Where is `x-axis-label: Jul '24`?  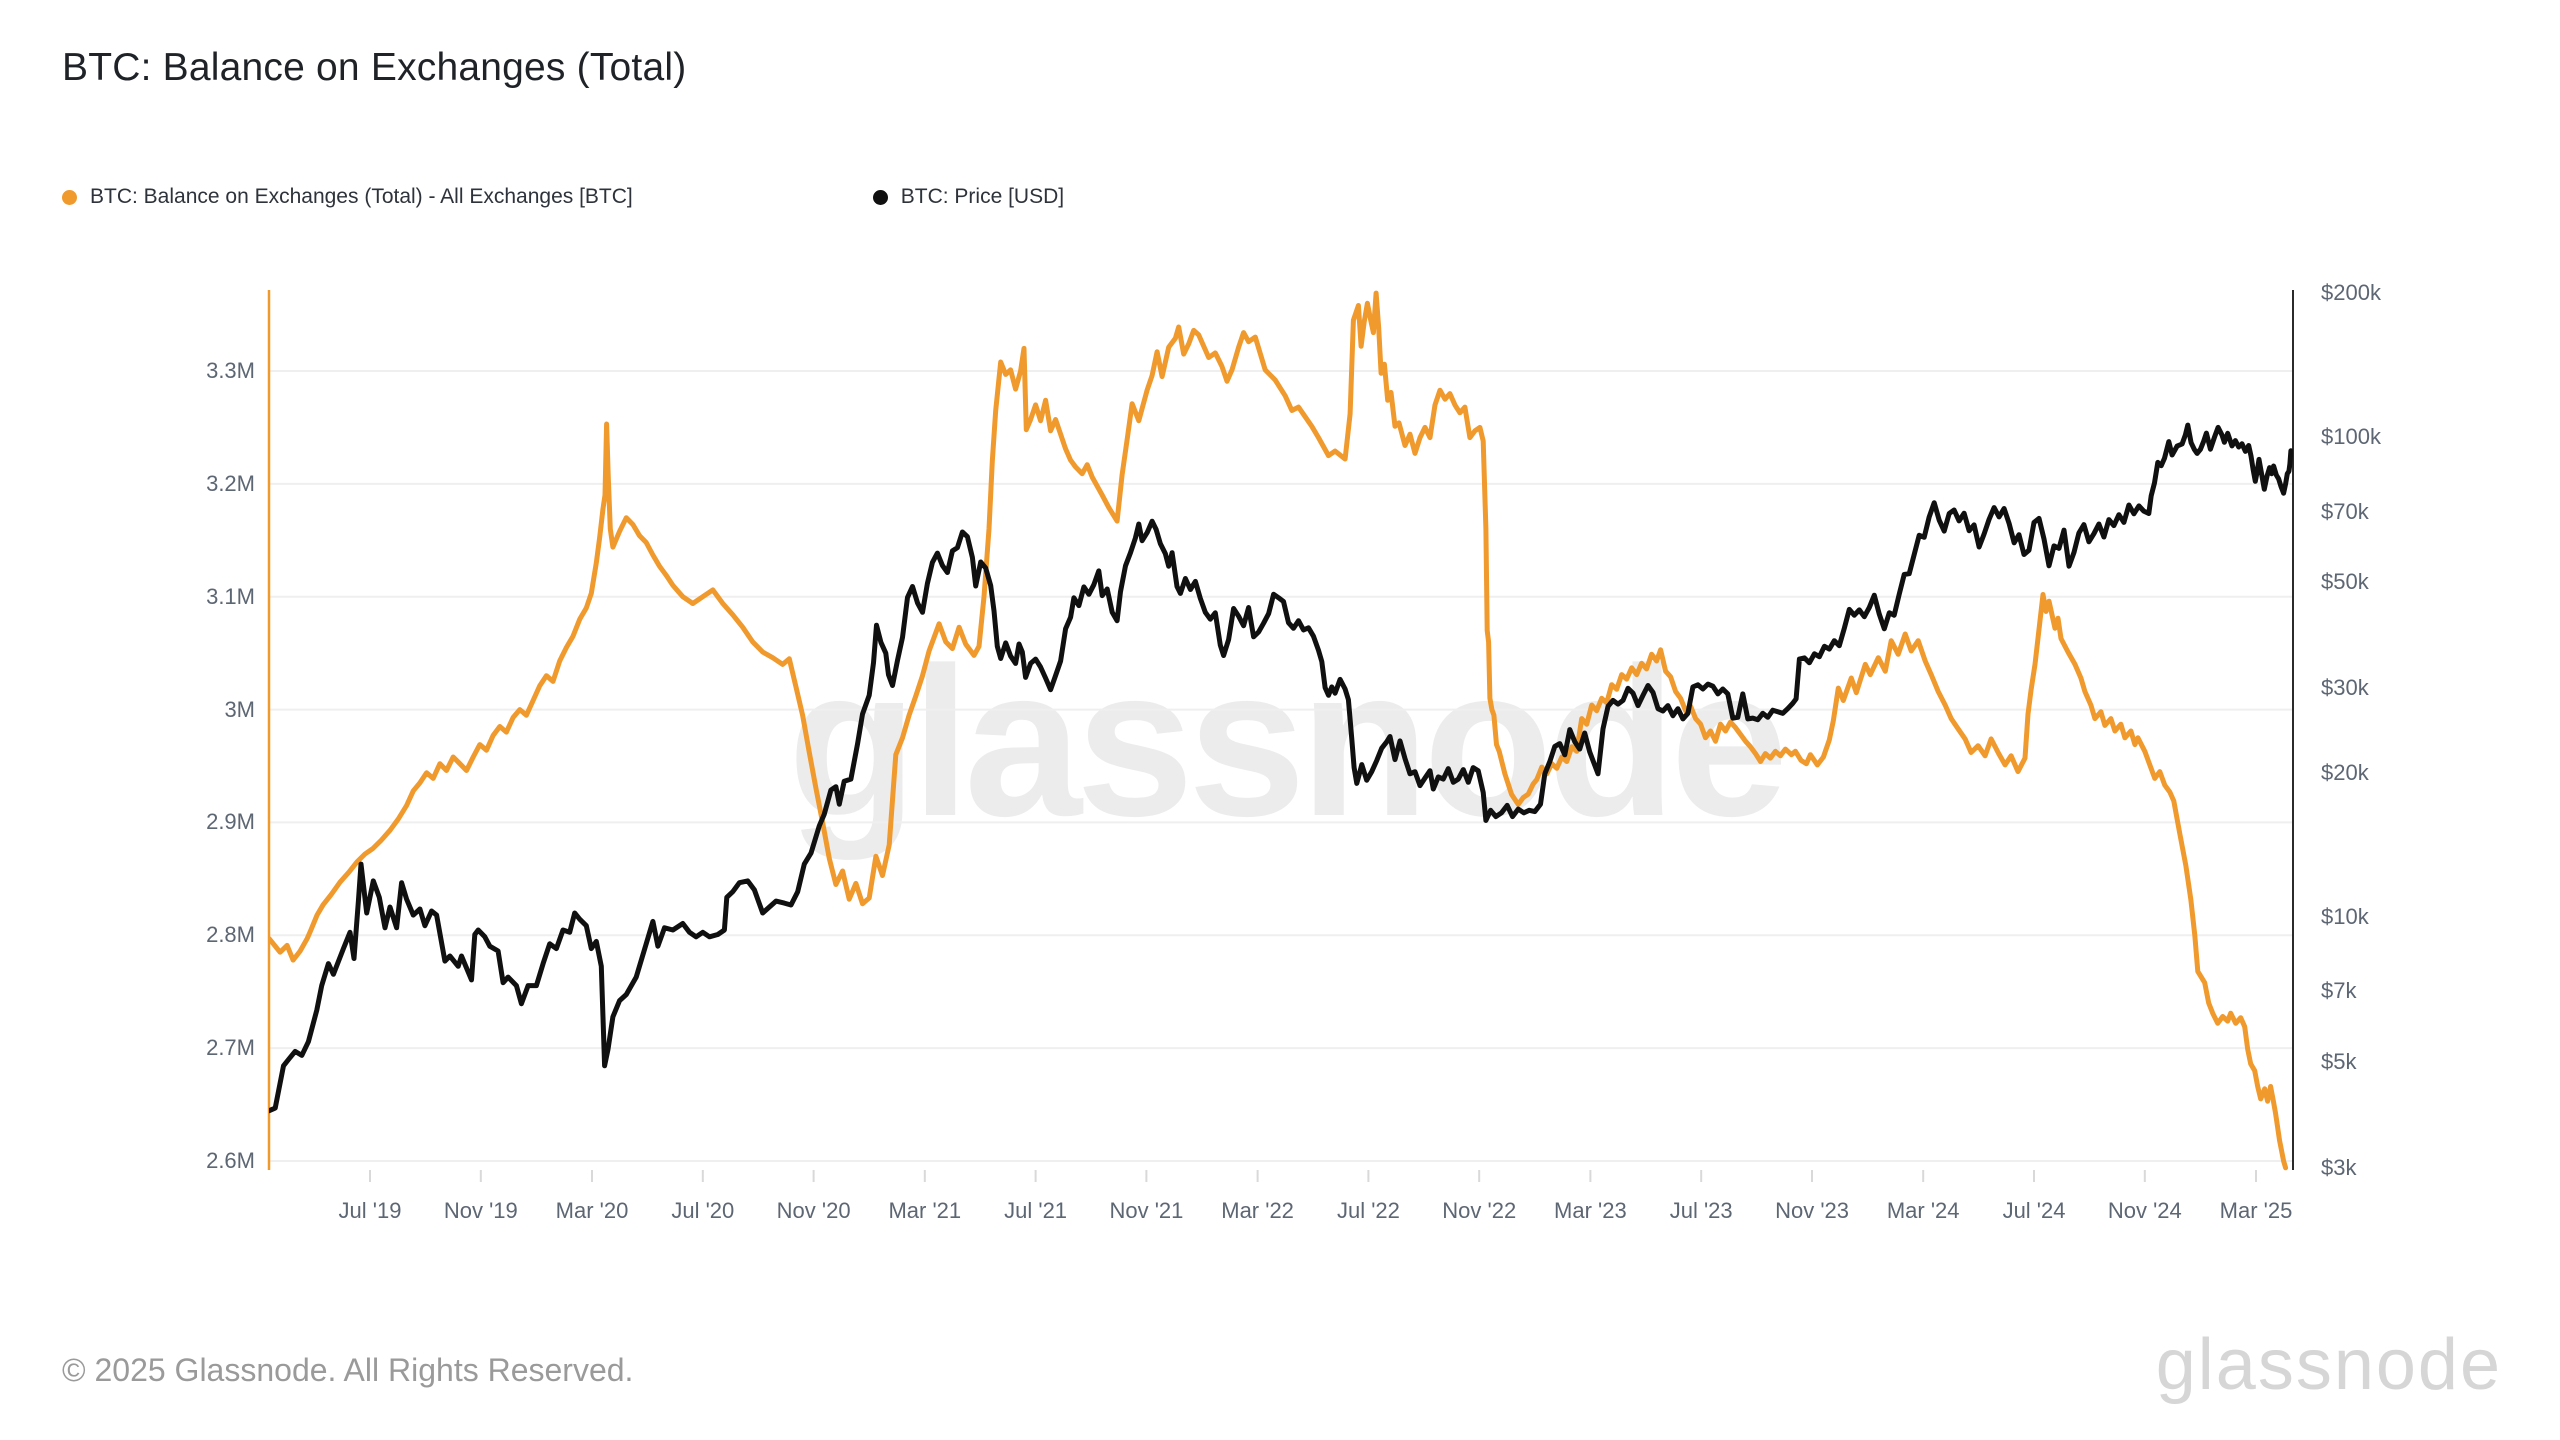 x-axis-label: Jul '24 is located at coordinates (2034, 1210).